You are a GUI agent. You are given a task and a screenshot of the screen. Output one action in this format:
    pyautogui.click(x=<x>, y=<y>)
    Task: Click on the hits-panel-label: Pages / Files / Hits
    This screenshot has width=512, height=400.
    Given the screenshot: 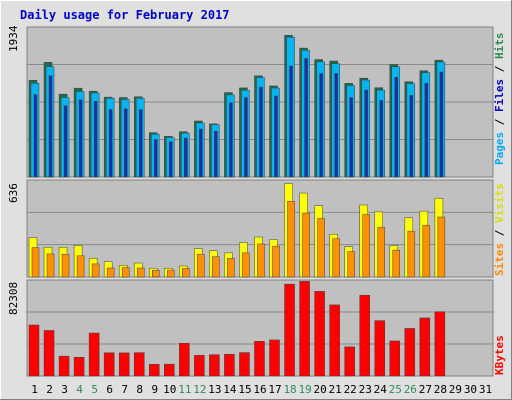 What is the action you would take?
    pyautogui.click(x=499, y=99)
    